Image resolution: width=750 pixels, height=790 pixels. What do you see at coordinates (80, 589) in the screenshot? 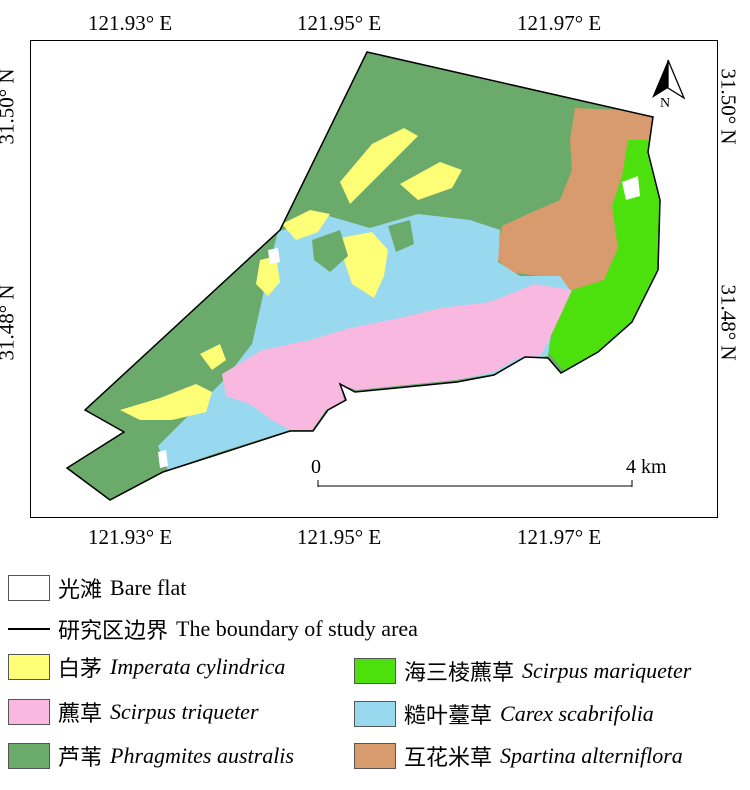
I see `bare-flat-cn: 光滩` at bounding box center [80, 589].